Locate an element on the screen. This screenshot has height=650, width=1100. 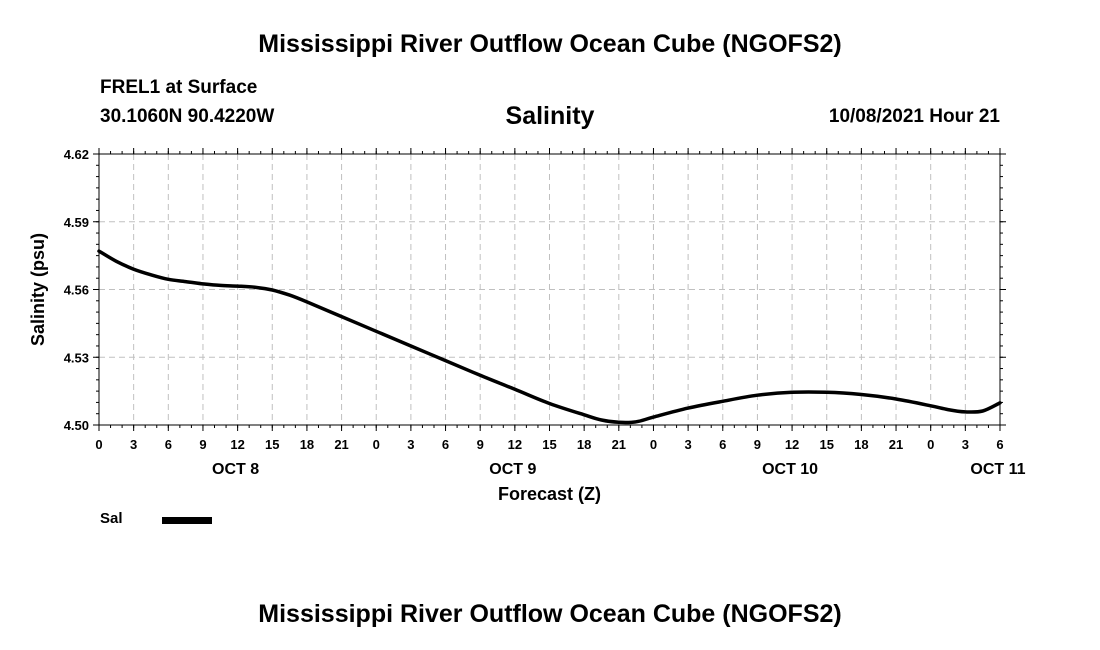
y-tick-label: 4.50 is located at coordinates (76, 425).